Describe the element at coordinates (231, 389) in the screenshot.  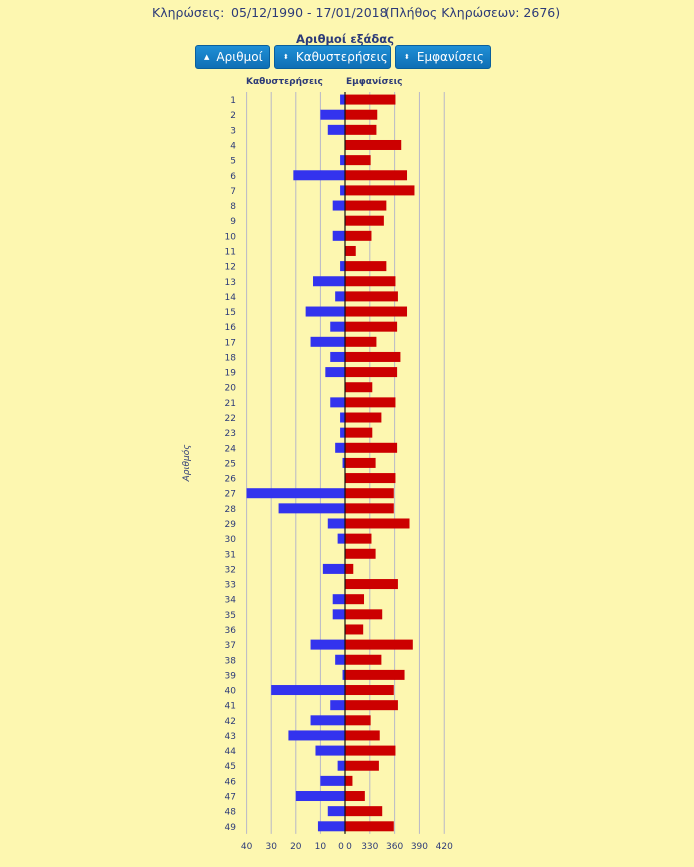
I see `category-label: 20` at that location.